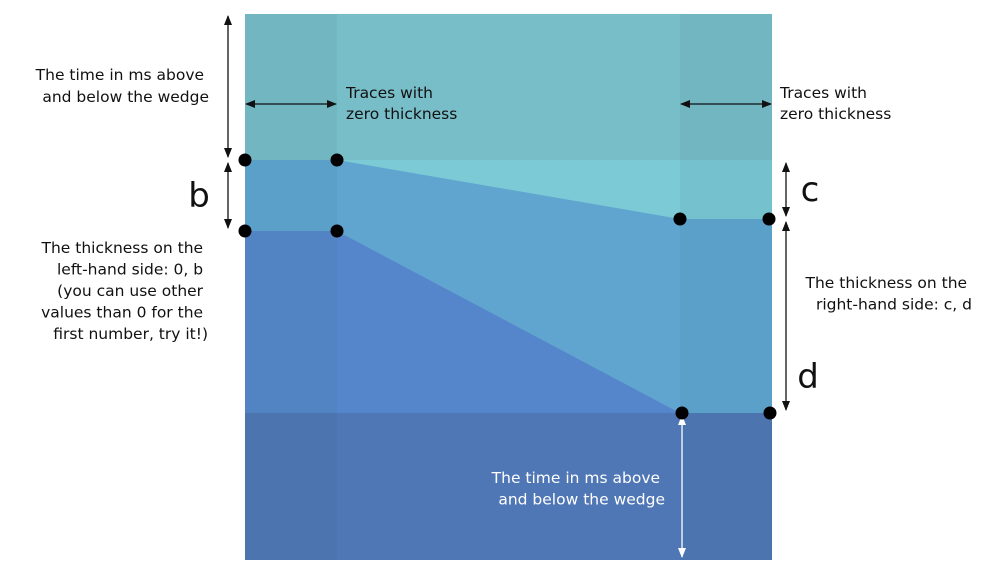  I want to click on point-left-top-outer, so click(245, 160).